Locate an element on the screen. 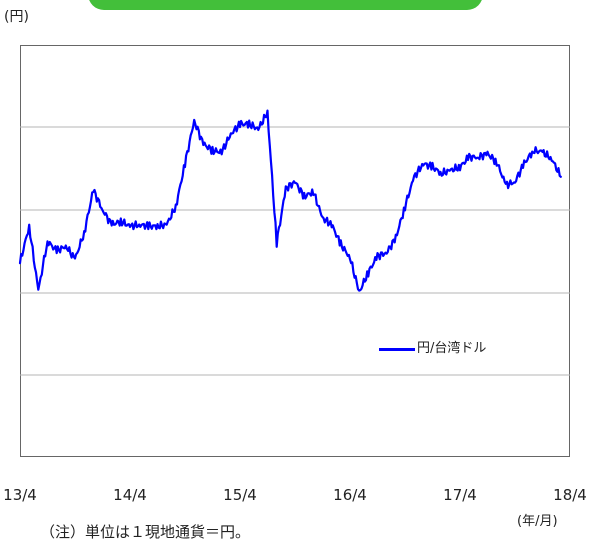 This screenshot has width=593, height=548. x-tick-label-15-4: 15/4 is located at coordinates (240, 495).